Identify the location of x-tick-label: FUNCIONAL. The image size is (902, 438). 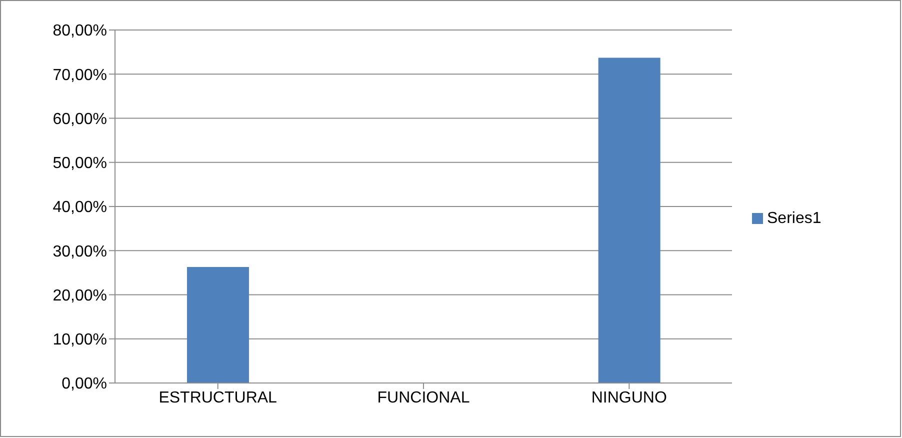
(423, 397).